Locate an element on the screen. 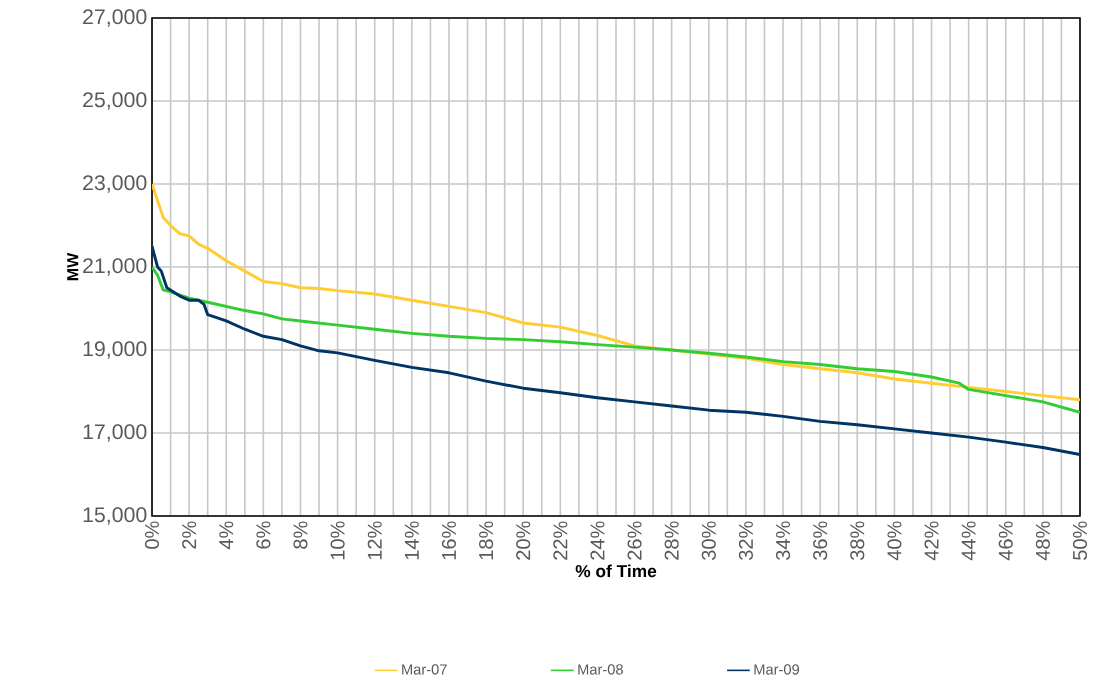 The width and height of the screenshot is (1097, 686). x-tick-label: 44% is located at coordinates (968, 541).